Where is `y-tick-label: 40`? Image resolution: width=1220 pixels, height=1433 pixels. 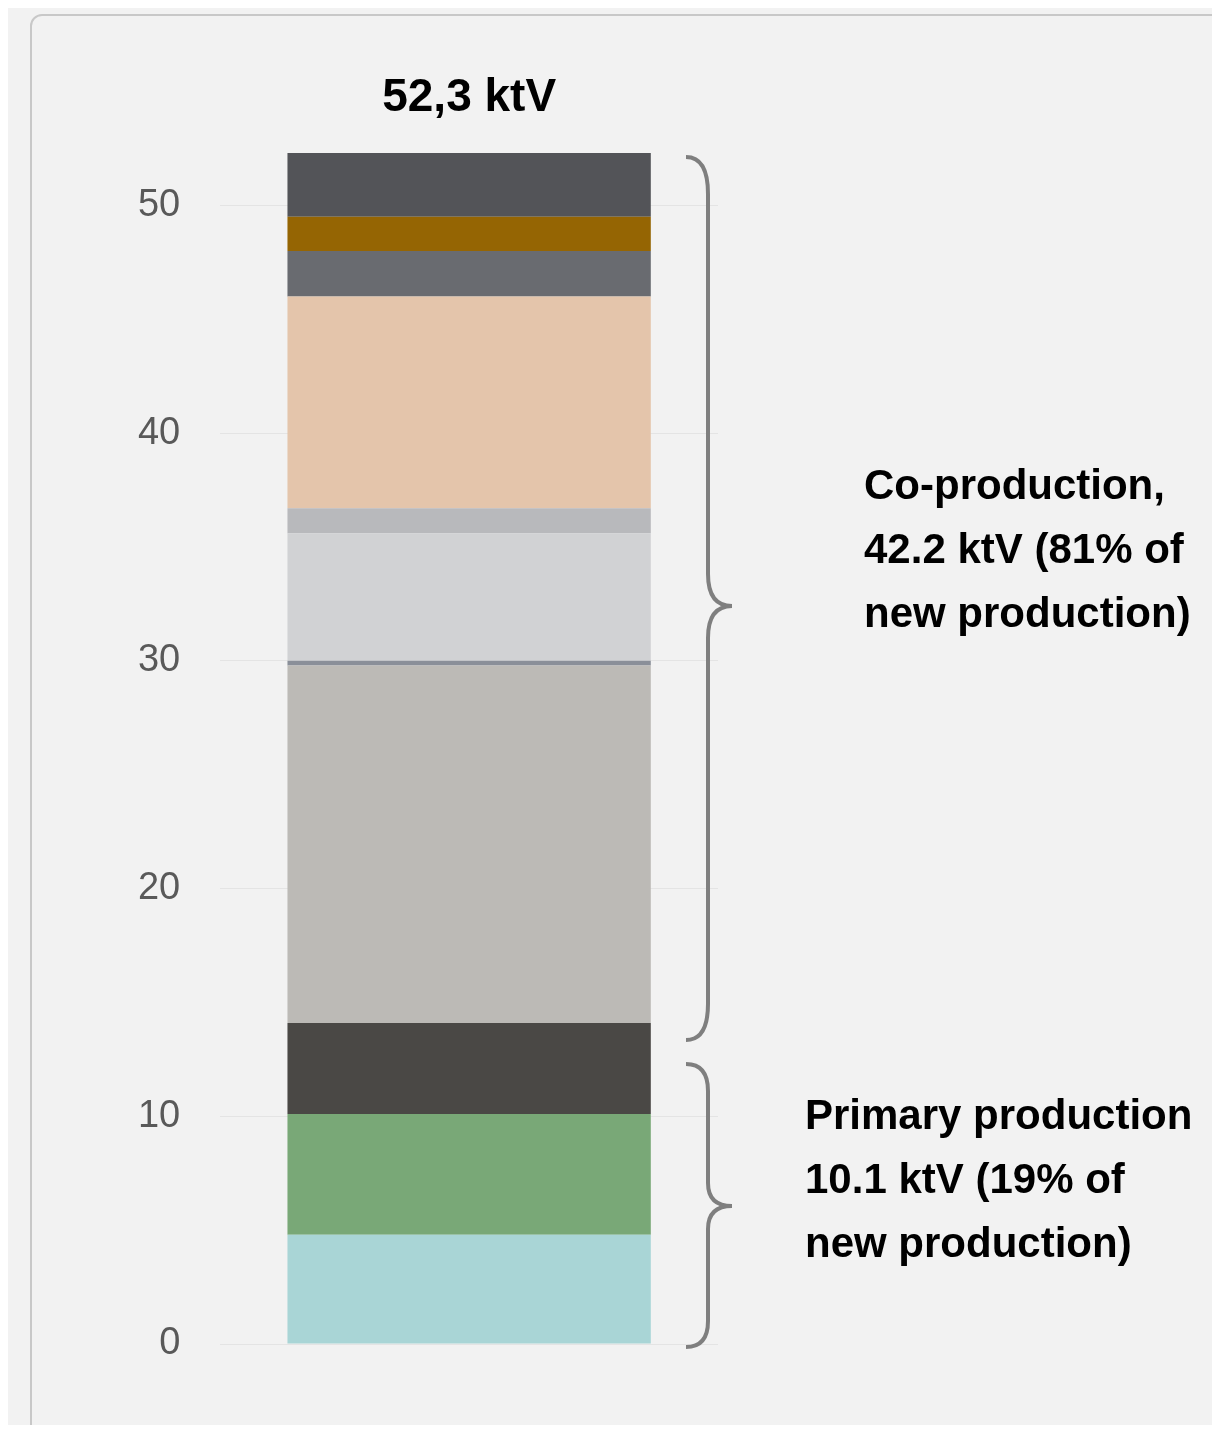
y-tick-label: 40 is located at coordinates (159, 430).